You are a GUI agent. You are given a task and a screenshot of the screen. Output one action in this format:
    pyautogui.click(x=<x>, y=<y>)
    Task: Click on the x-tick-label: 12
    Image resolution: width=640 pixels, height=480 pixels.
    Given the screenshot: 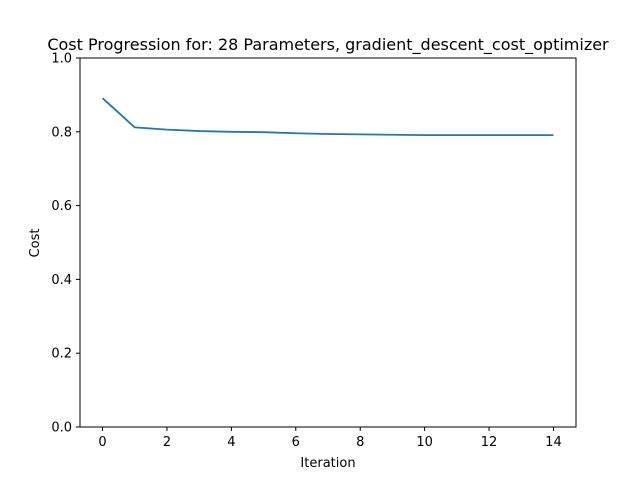 What is the action you would take?
    pyautogui.click(x=489, y=442)
    